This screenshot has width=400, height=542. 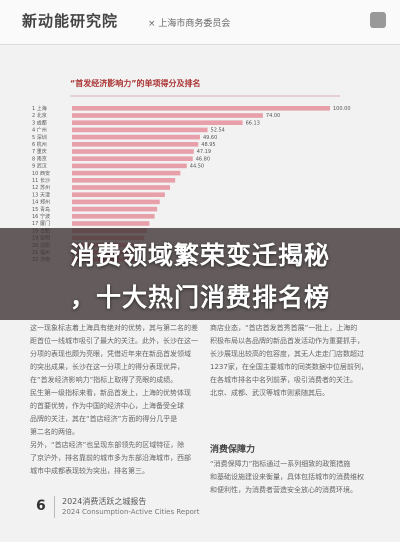 What do you see at coordinates (39, 122) in the screenshot?
I see `y-tick-label: 3 成都` at bounding box center [39, 122].